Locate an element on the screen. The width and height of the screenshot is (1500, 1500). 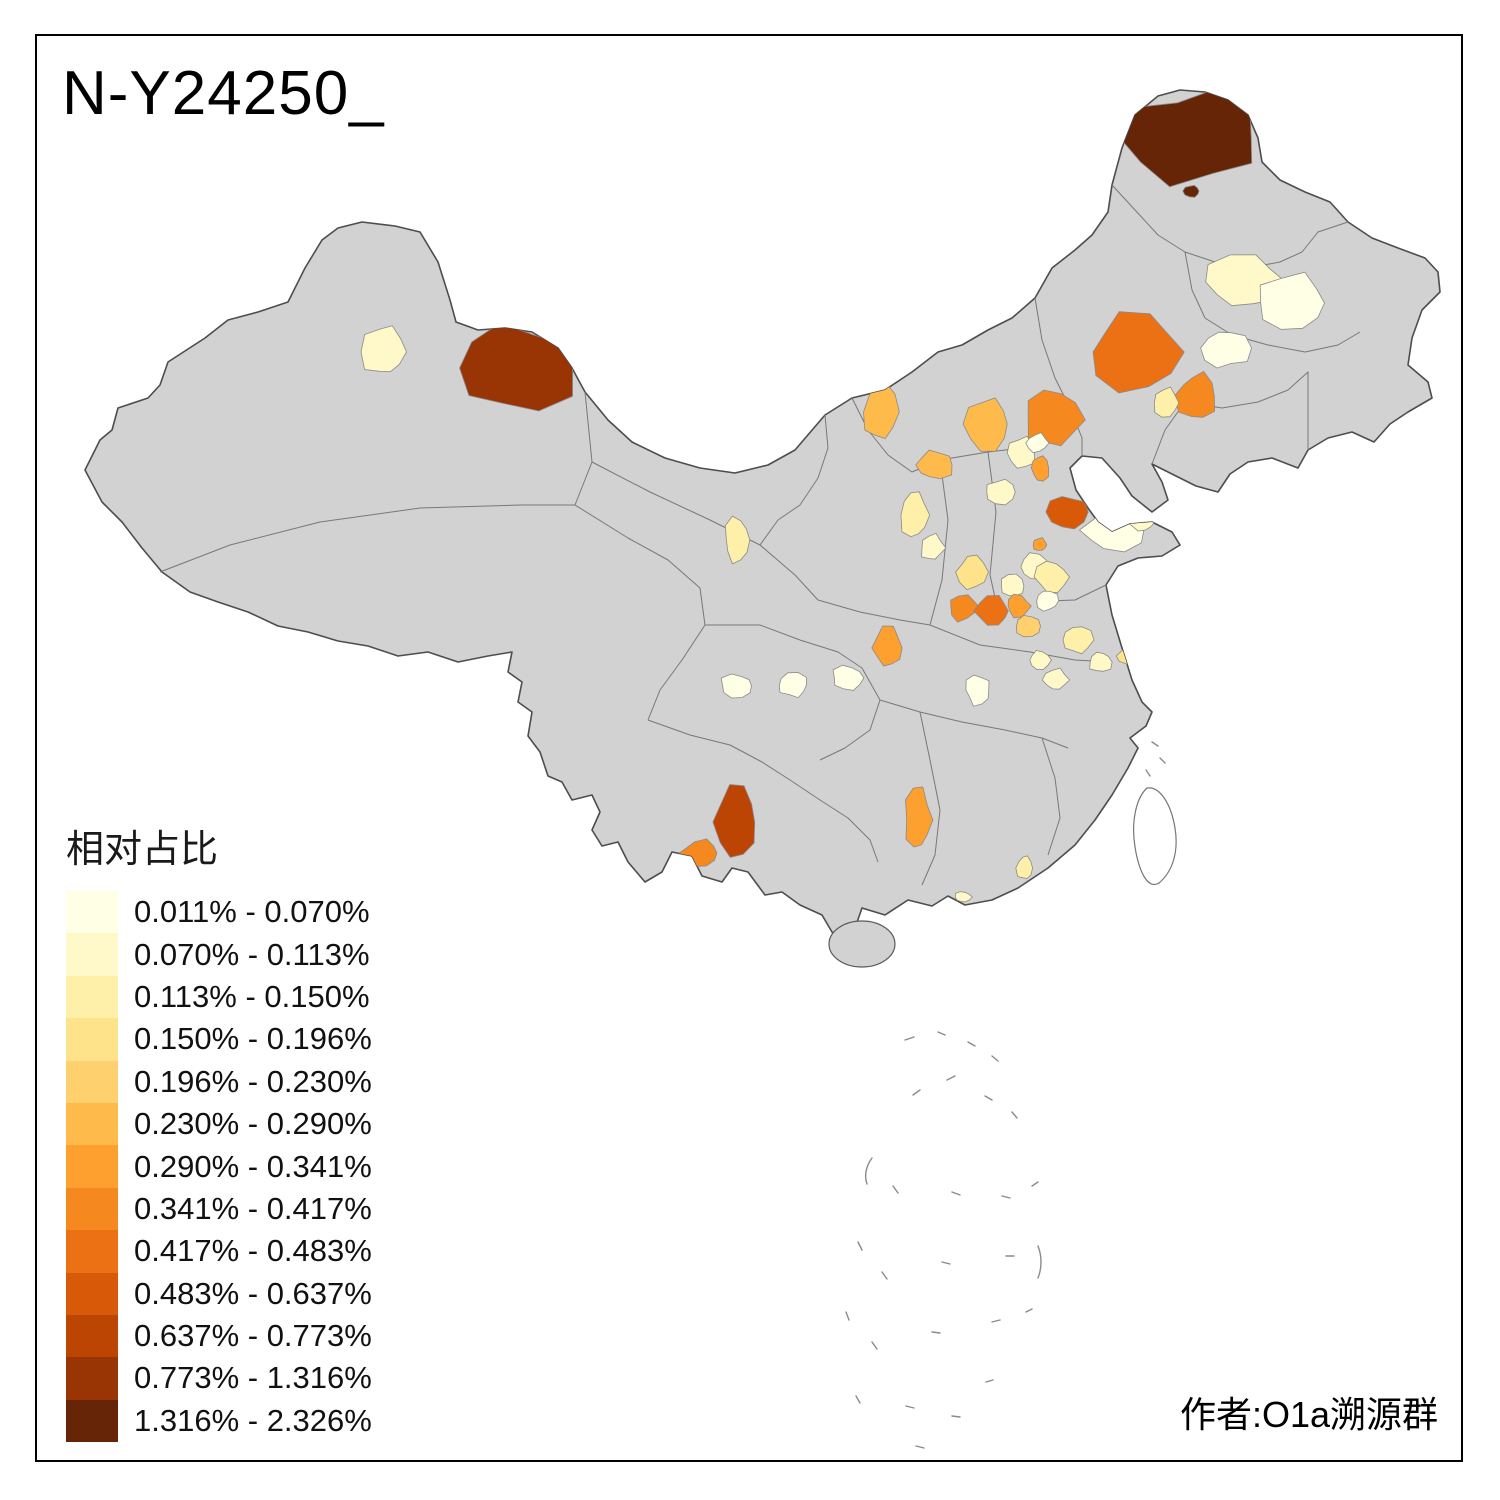
legend-range-label: 0.196% - 0.230% is located at coordinates (253, 1081).